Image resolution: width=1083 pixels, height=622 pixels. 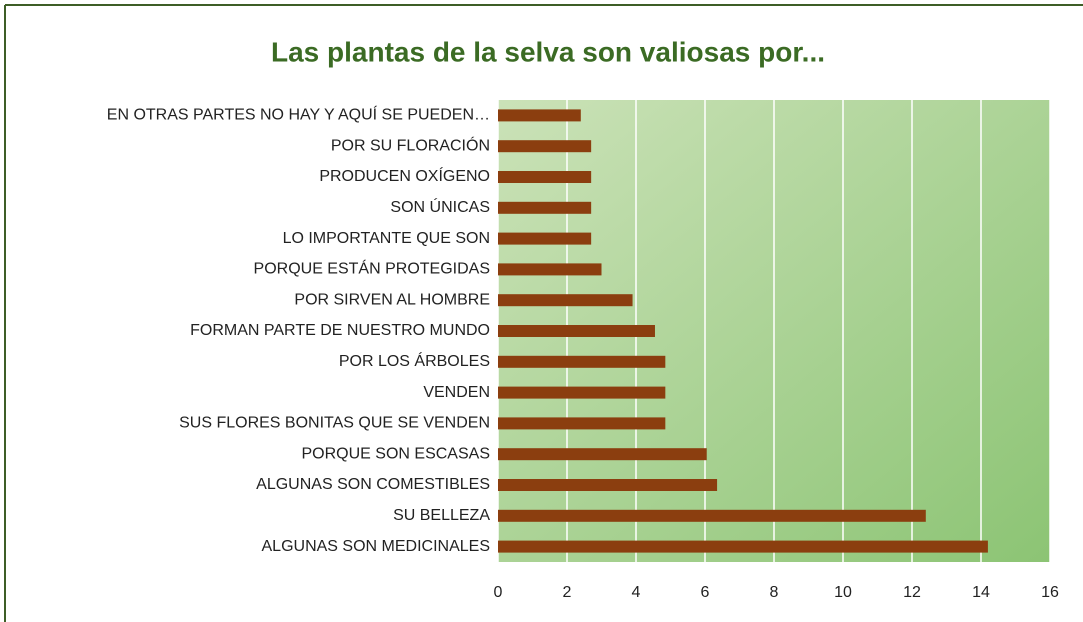 I want to click on x-tick-label: 12, so click(x=912, y=592).